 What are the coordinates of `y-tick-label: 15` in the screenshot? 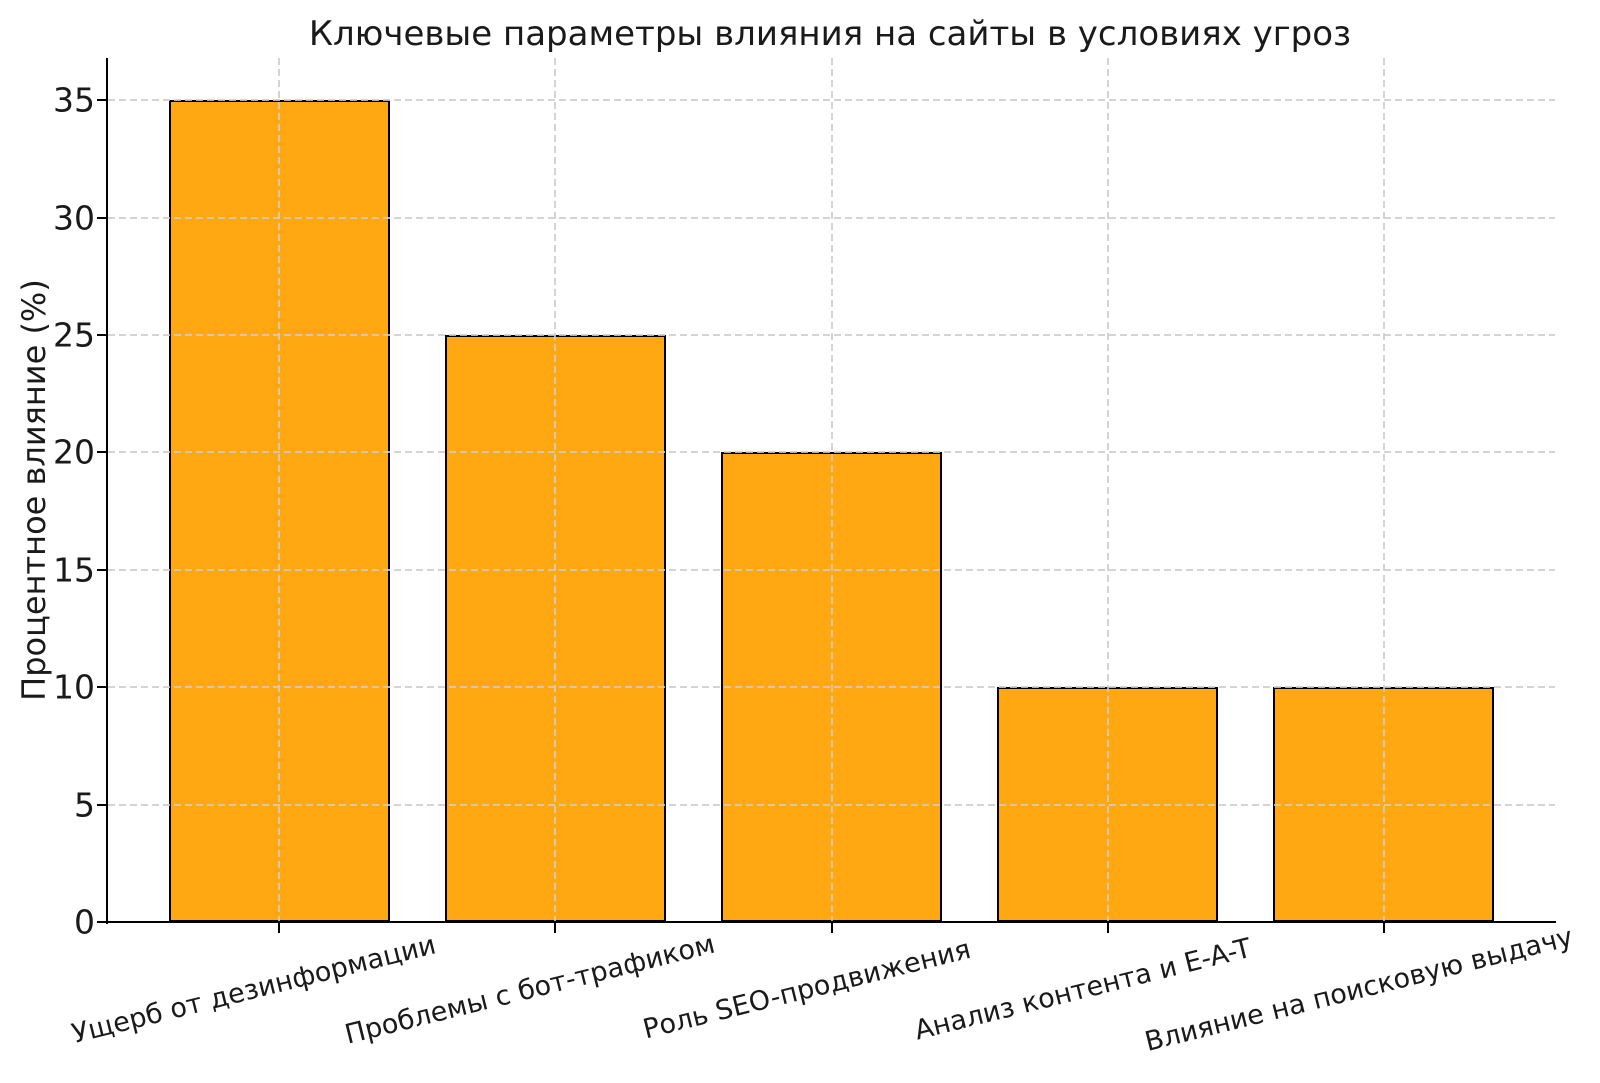 It's located at (74, 570).